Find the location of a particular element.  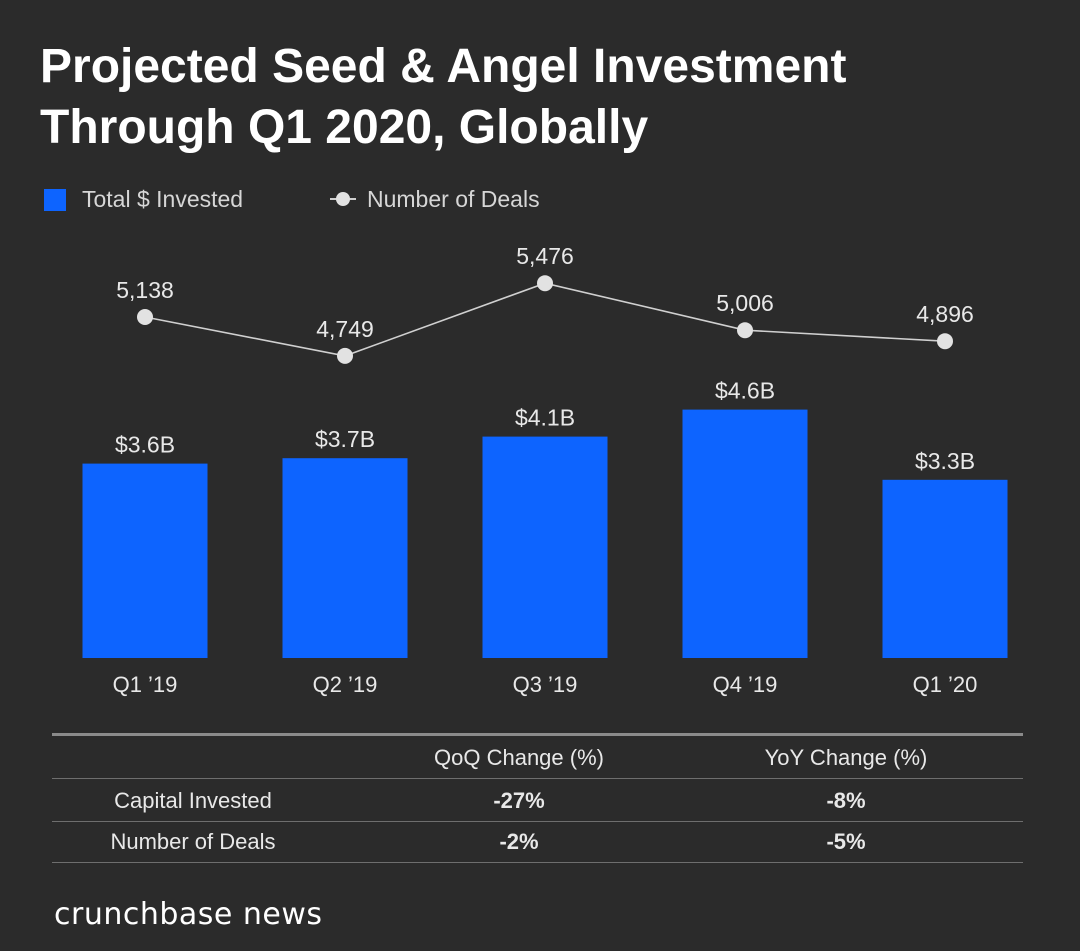

deals-value-label: 4,749 is located at coordinates (345, 329).